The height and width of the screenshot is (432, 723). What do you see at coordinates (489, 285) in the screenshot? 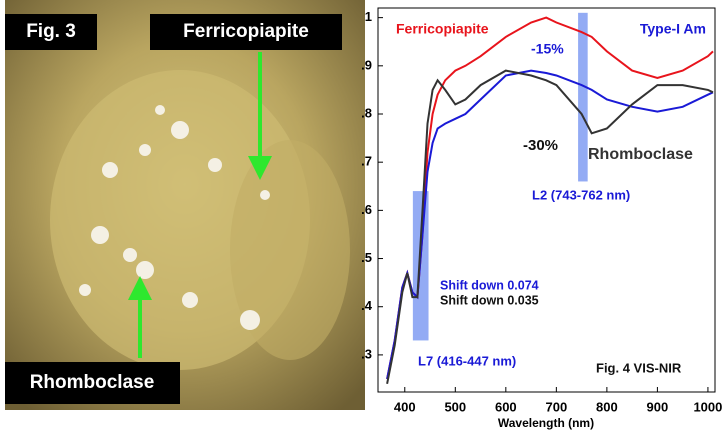
I see `annotation: Shift down 0.074` at bounding box center [489, 285].